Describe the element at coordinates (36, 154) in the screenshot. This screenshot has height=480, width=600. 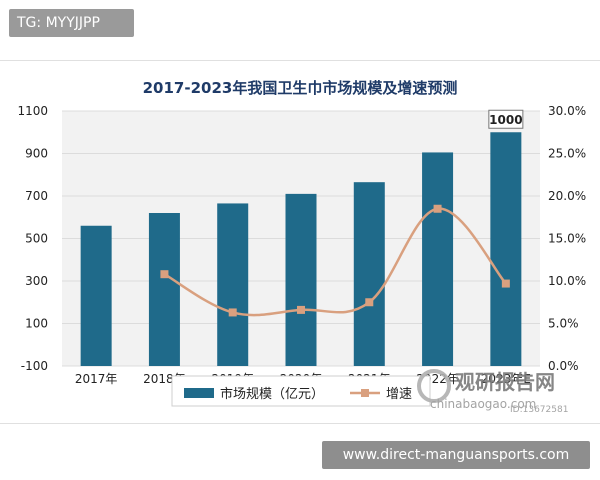
I see `y-tick-label: 900` at that location.